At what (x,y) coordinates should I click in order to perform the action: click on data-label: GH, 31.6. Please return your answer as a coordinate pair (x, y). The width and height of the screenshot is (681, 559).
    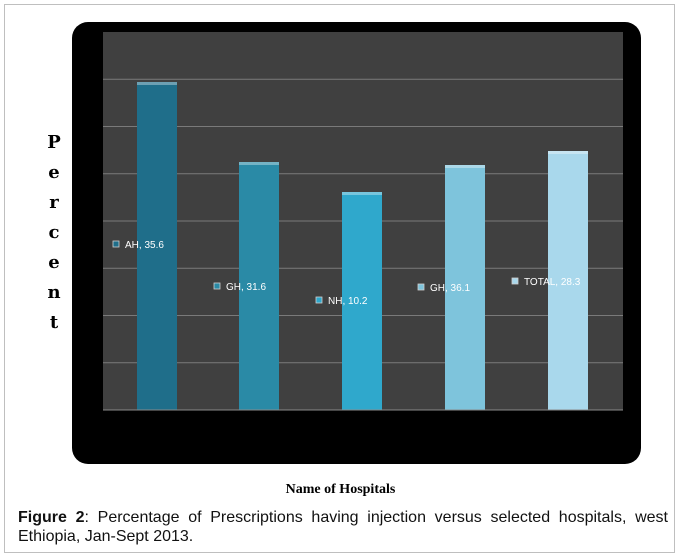
    Looking at the image, I should click on (246, 287).